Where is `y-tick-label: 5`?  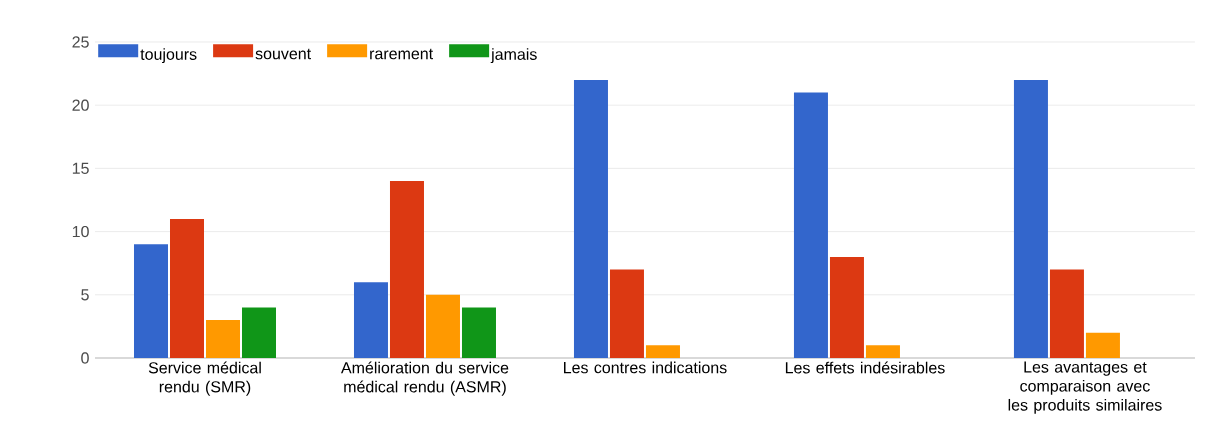 y-tick-label: 5 is located at coordinates (85, 295).